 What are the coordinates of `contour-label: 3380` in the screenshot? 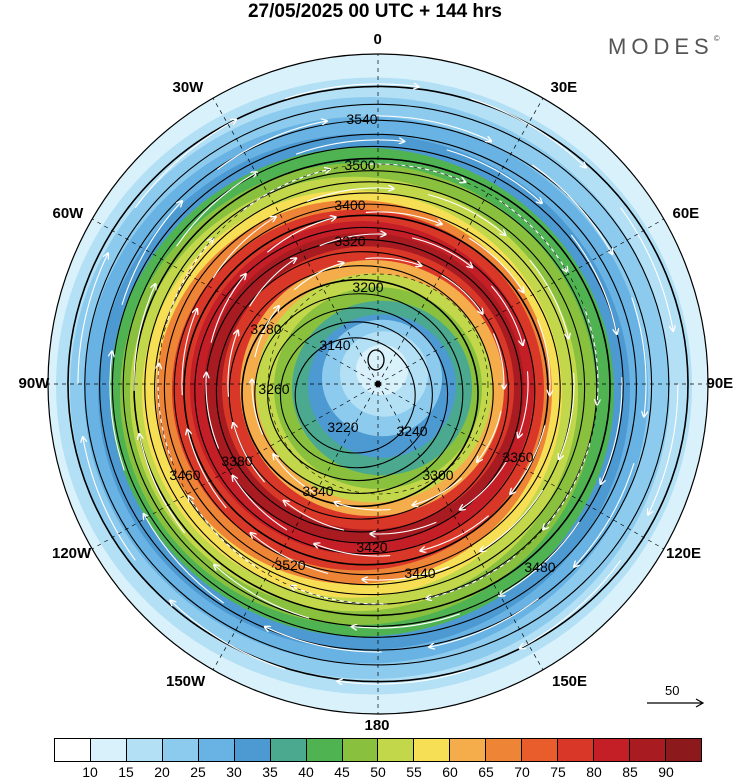 It's located at (236, 461).